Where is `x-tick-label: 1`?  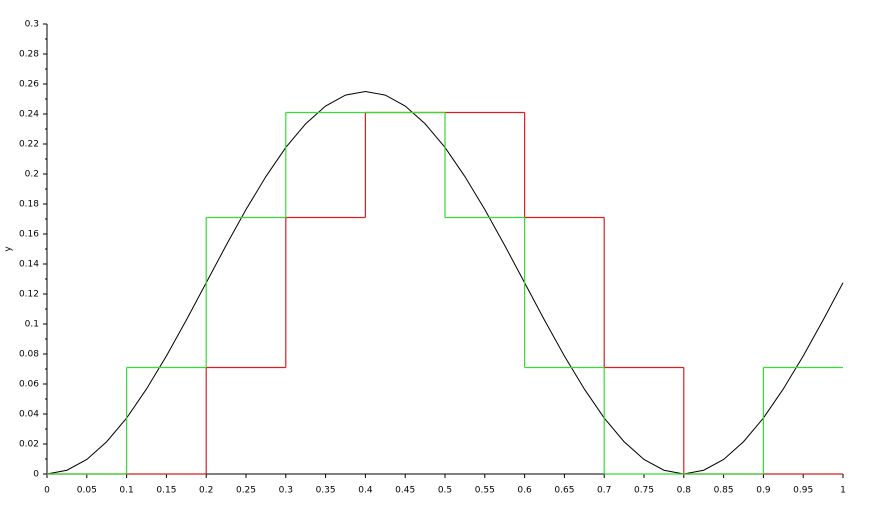
x-tick-label: 1 is located at coordinates (843, 491).